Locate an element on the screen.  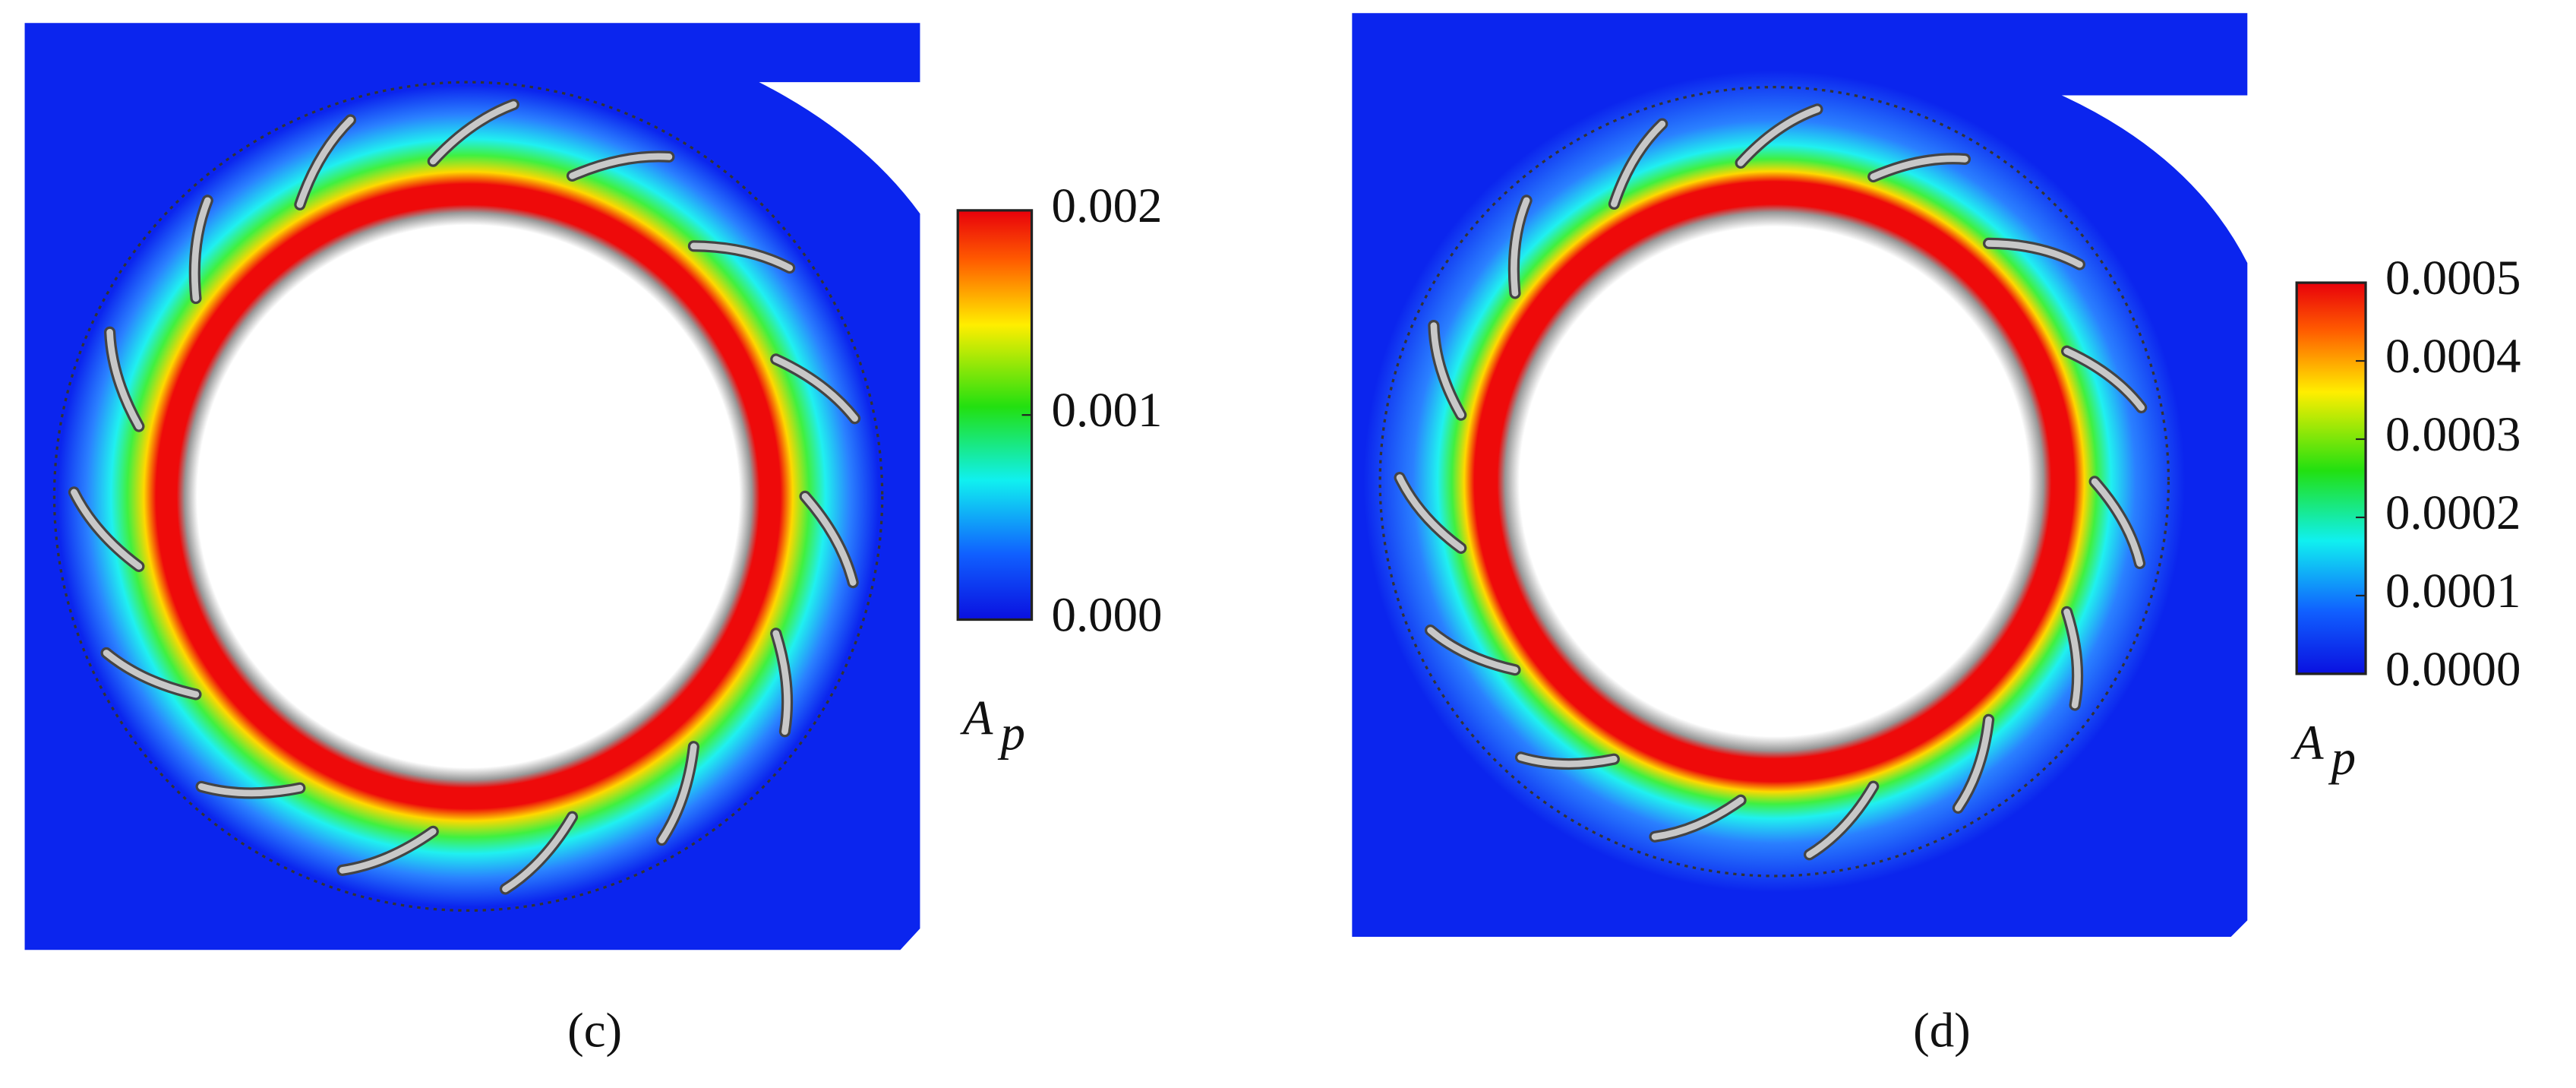
tick-label: 0.0004 is located at coordinates (2453, 356).